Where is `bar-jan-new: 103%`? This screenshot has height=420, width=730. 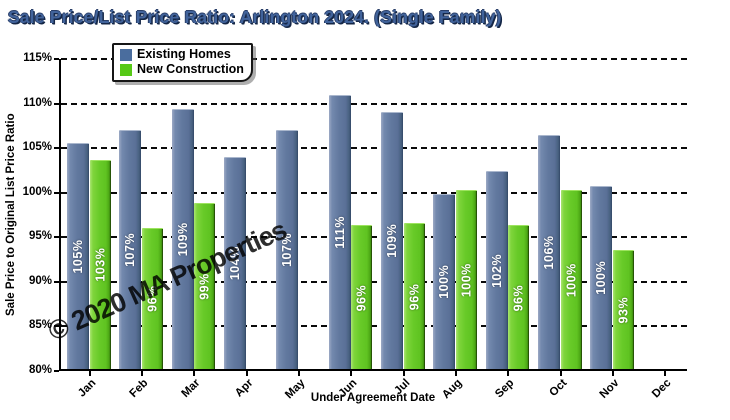
bar-jan-new: 103% is located at coordinates (100, 264).